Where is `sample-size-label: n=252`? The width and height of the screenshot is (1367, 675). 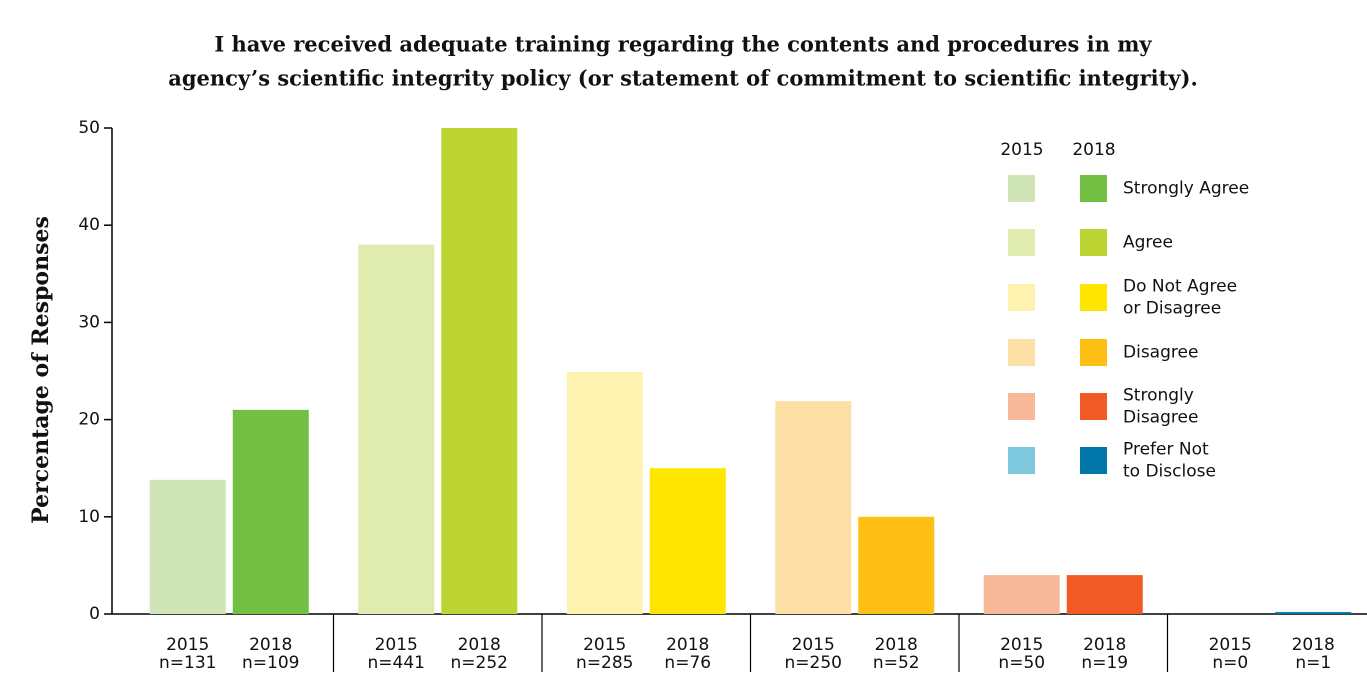
sample-size-label: n=252 is located at coordinates (479, 663).